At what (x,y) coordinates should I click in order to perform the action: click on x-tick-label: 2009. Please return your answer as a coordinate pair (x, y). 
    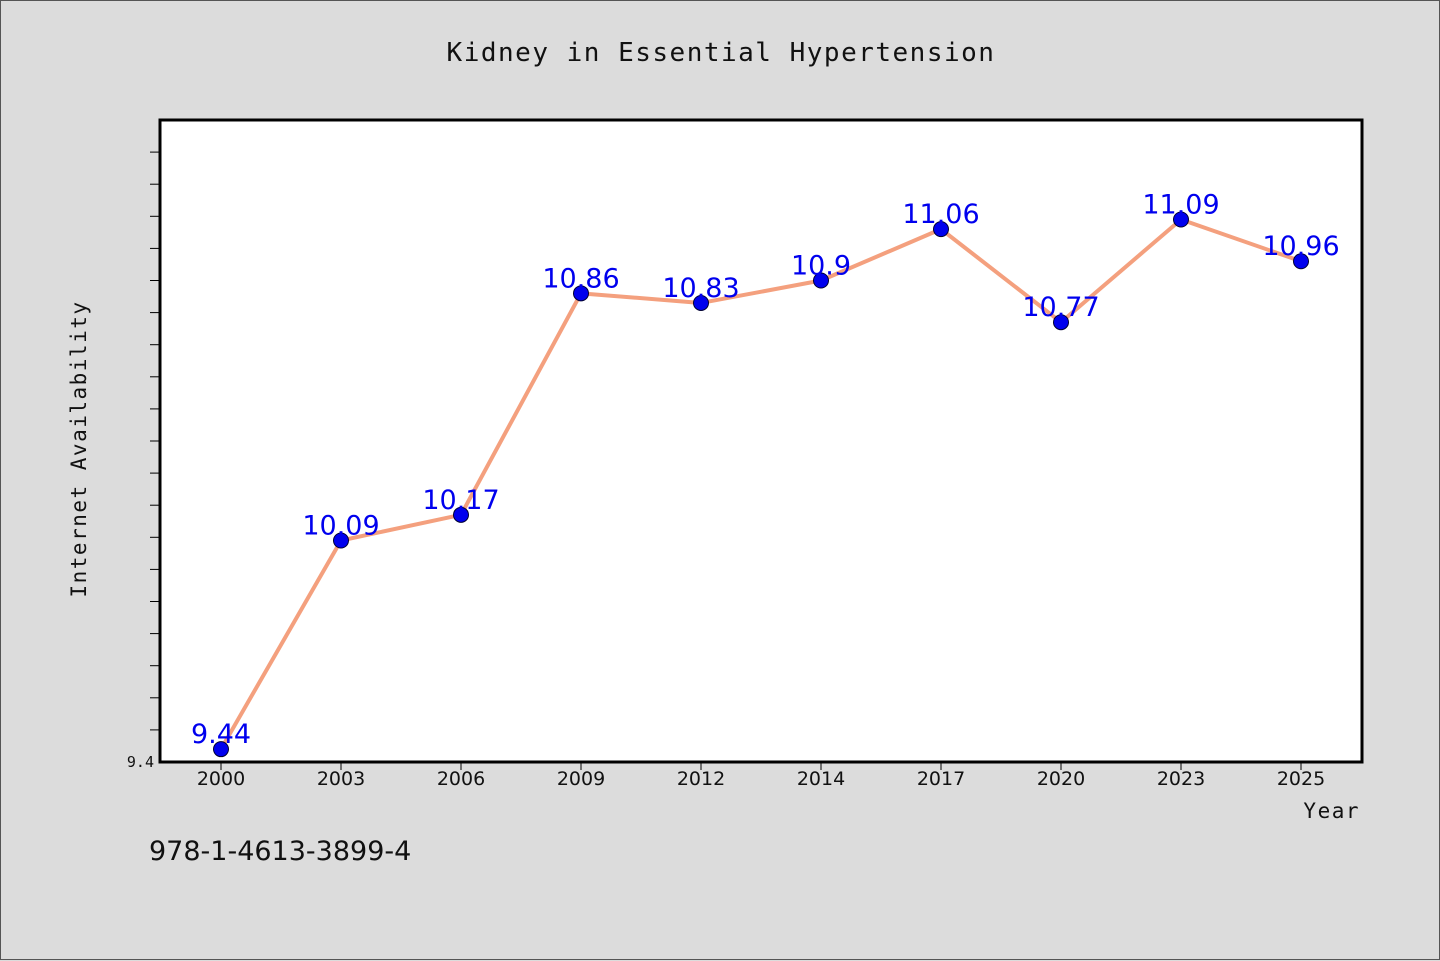
    Looking at the image, I should click on (581, 779).